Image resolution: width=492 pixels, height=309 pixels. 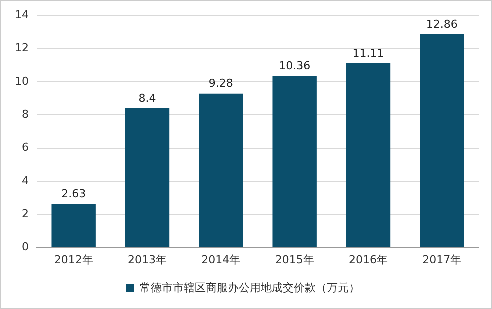 What do you see at coordinates (147, 98) in the screenshot?
I see `data-label: 8.4` at bounding box center [147, 98].